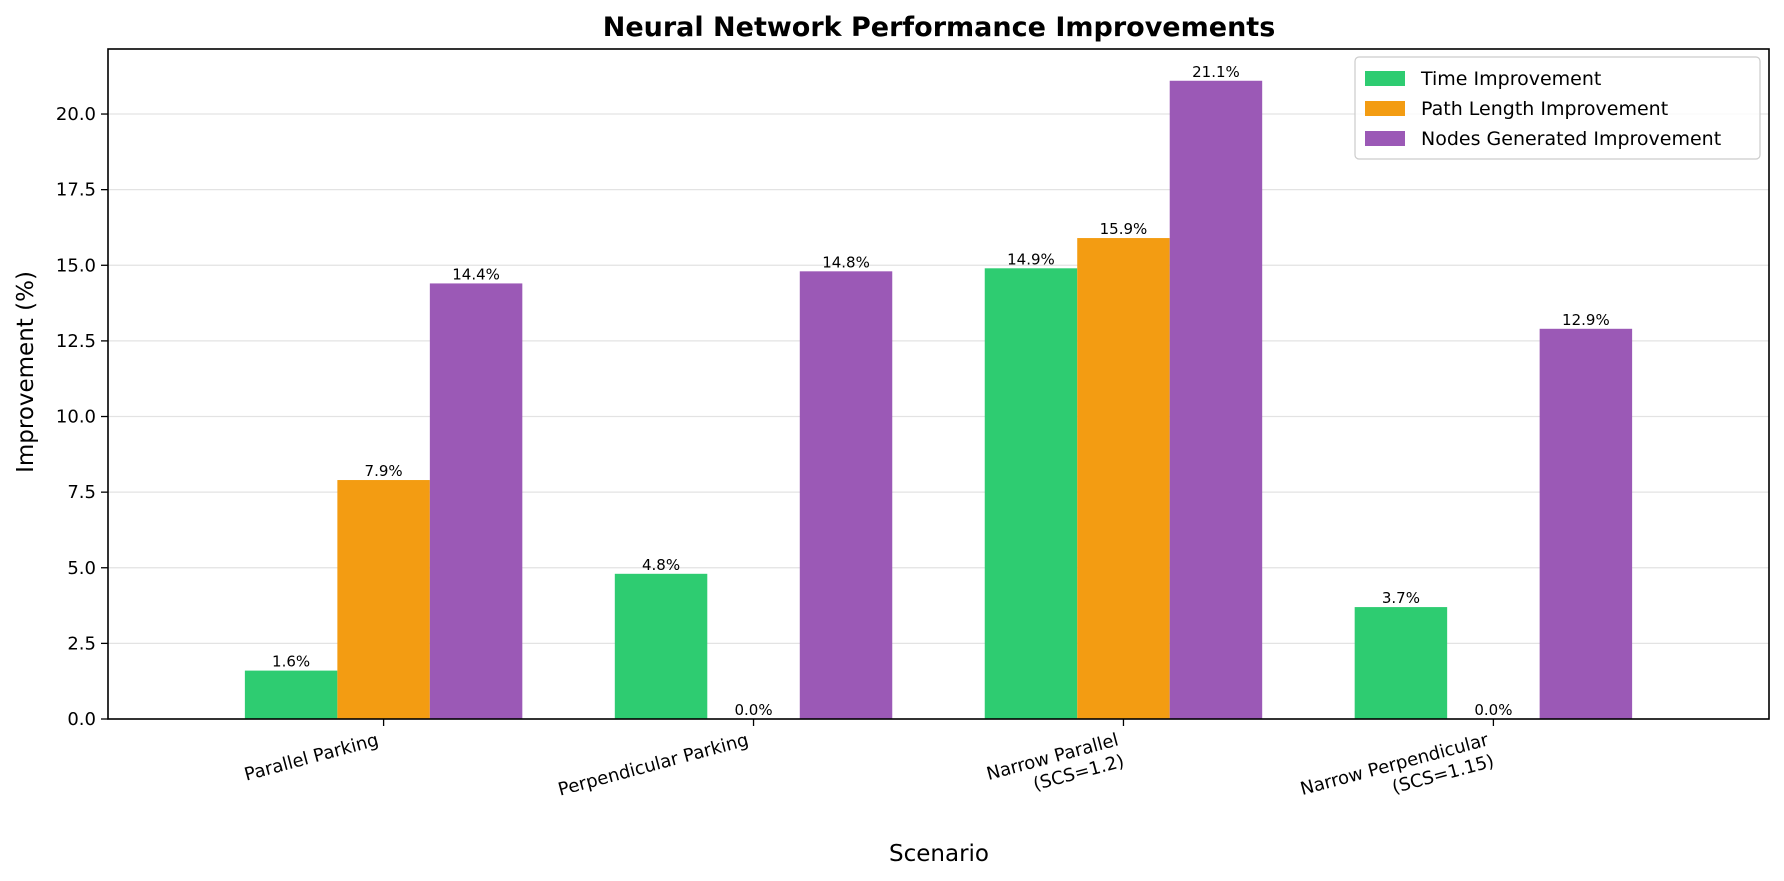 The height and width of the screenshot is (881, 1784). I want to click on data-label: 14.4%, so click(476, 274).